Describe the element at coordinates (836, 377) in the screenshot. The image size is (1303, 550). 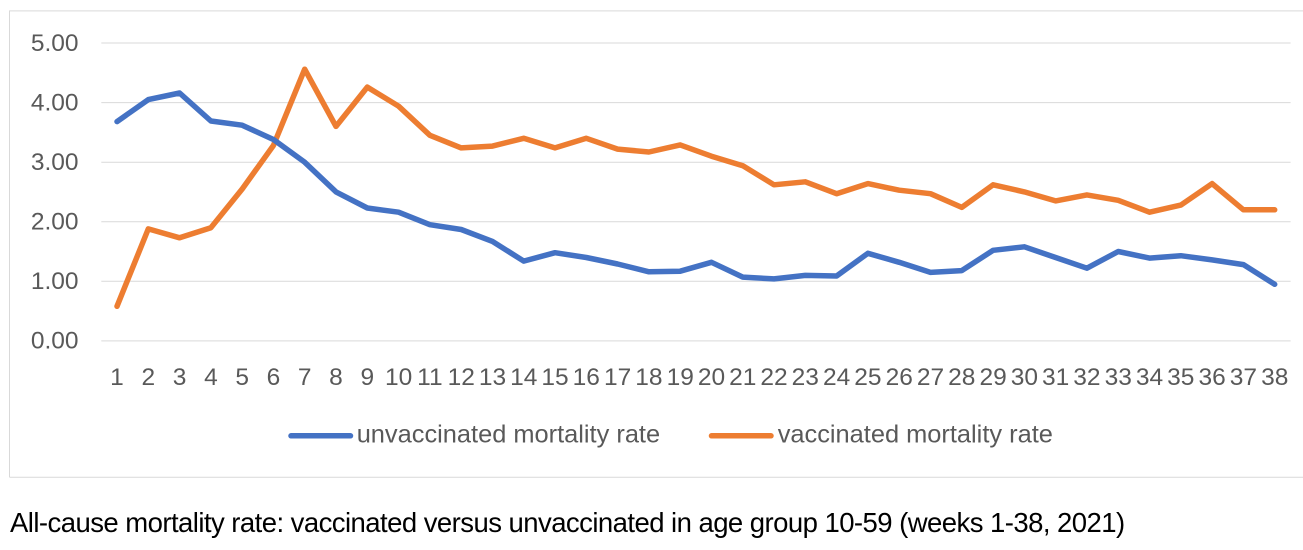
I see `svg-text: 24` at that location.